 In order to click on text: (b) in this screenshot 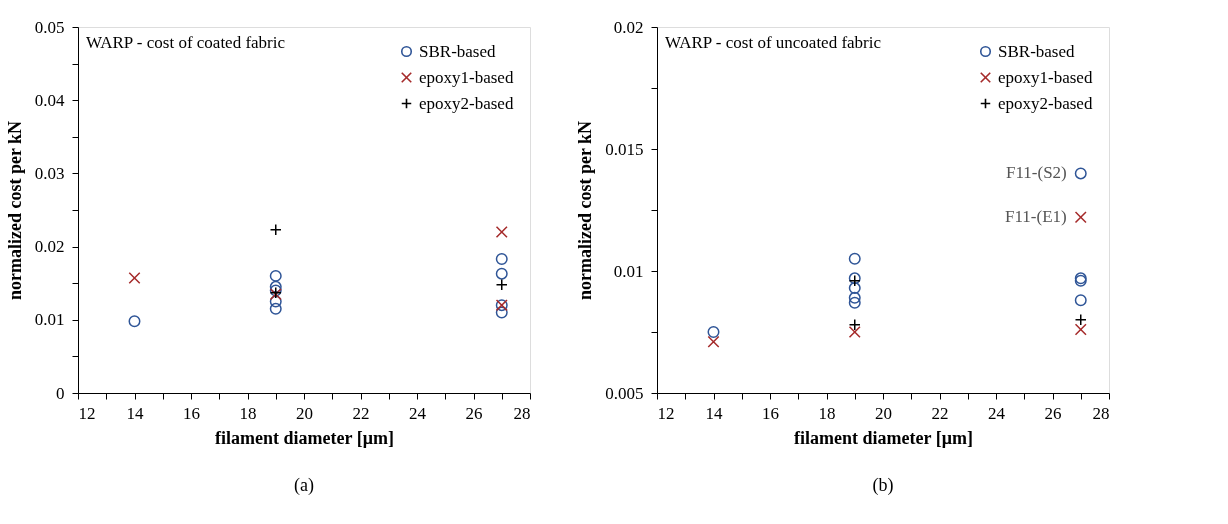, I will do `click(883, 485)`.